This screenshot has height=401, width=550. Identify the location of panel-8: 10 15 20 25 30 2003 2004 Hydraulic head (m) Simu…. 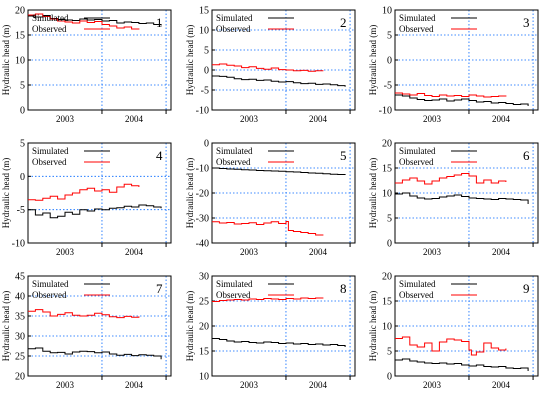
(270, 331).